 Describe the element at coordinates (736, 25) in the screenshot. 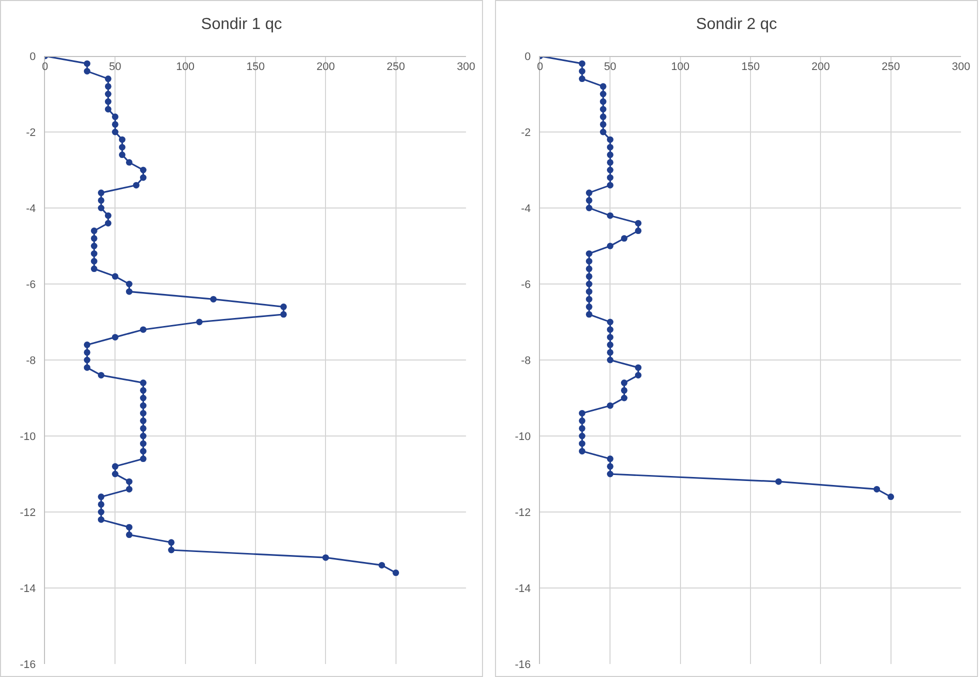

I see `chart-title: Sondir 2 qc` at that location.